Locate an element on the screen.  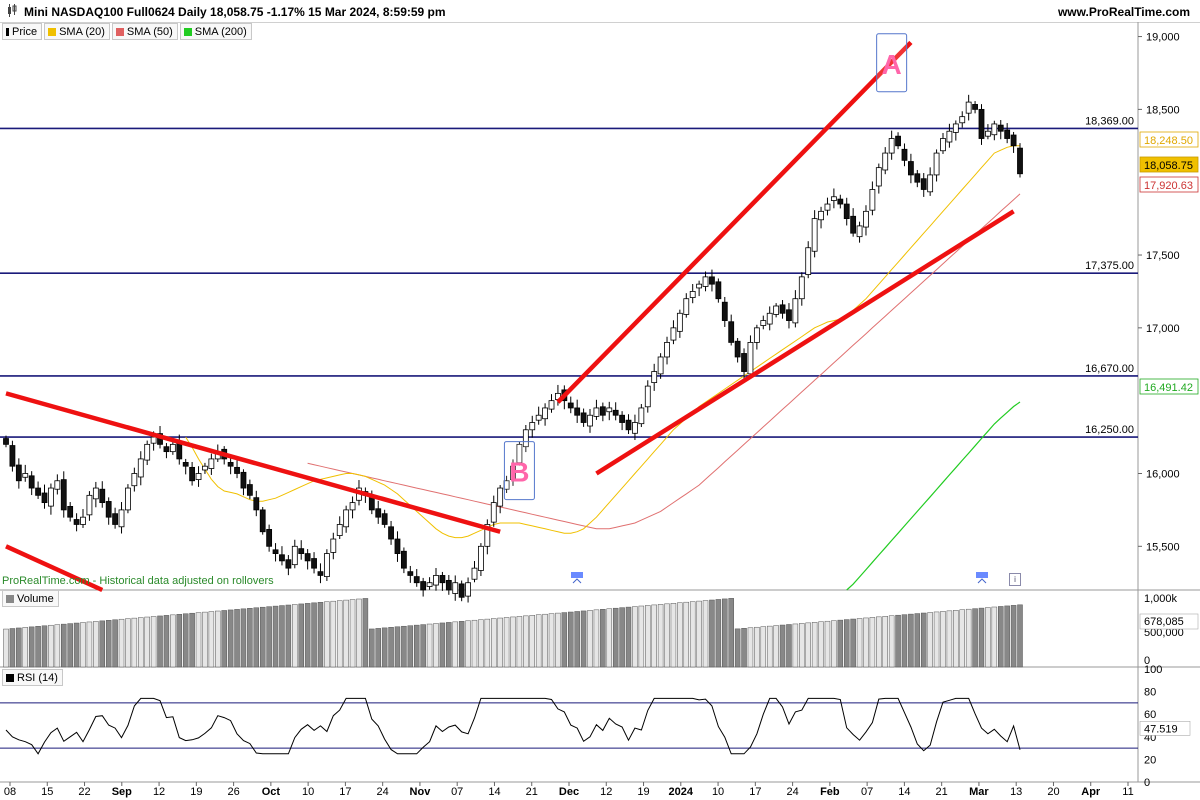
volume-panel-label: Volume is located at coordinates (30, 598).